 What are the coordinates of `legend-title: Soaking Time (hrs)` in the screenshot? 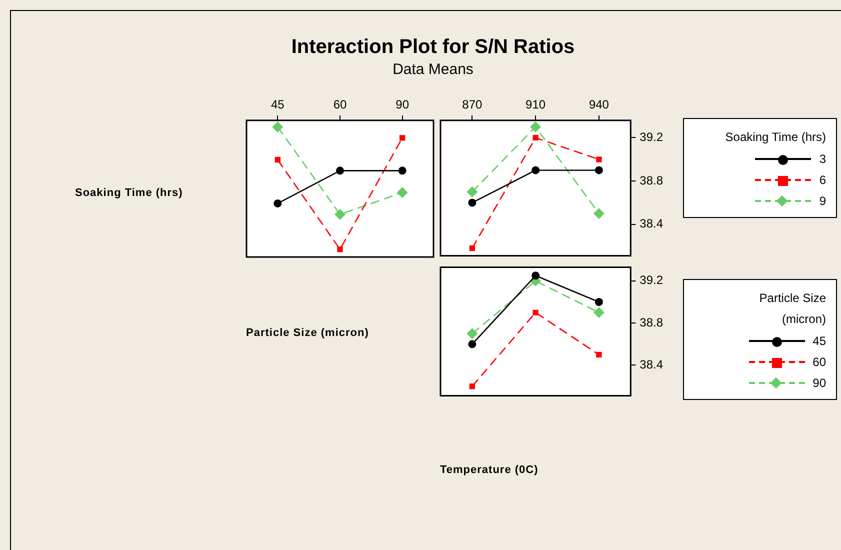 It's located at (775, 137).